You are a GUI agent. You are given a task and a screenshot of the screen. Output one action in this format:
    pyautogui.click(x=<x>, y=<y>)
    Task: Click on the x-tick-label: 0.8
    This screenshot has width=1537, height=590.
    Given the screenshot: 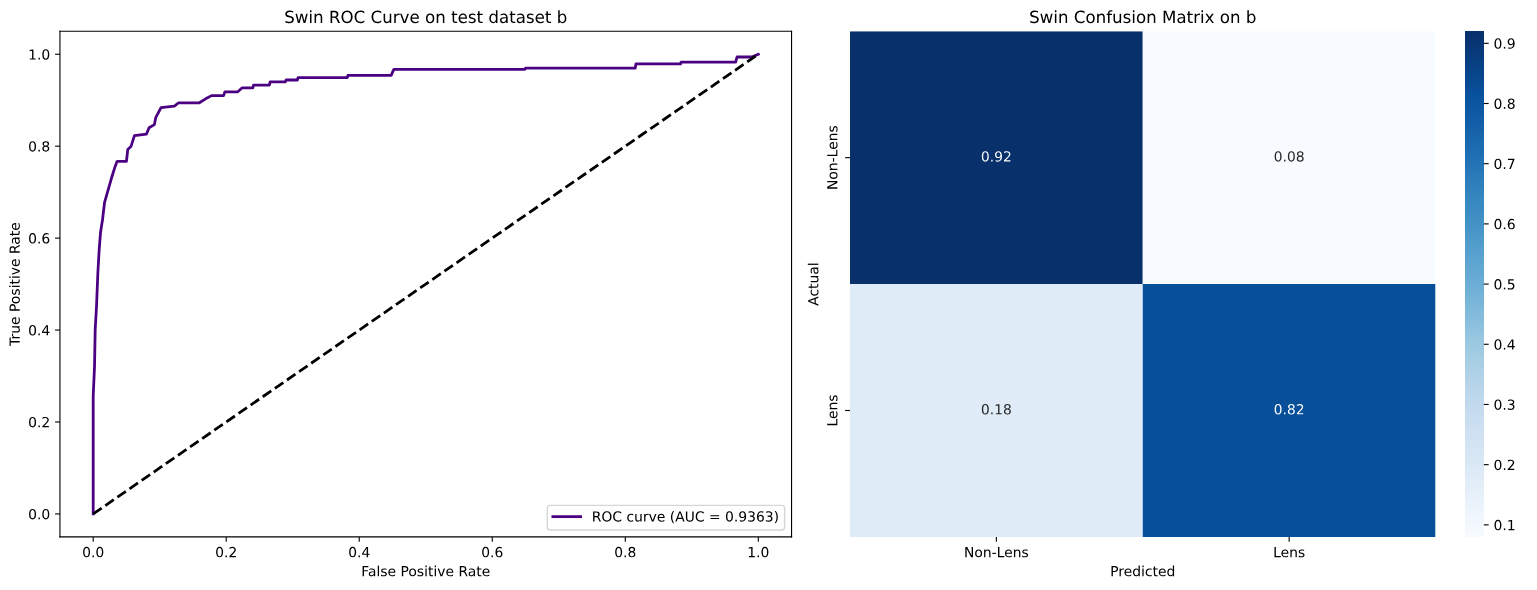 What is the action you would take?
    pyautogui.click(x=625, y=552)
    